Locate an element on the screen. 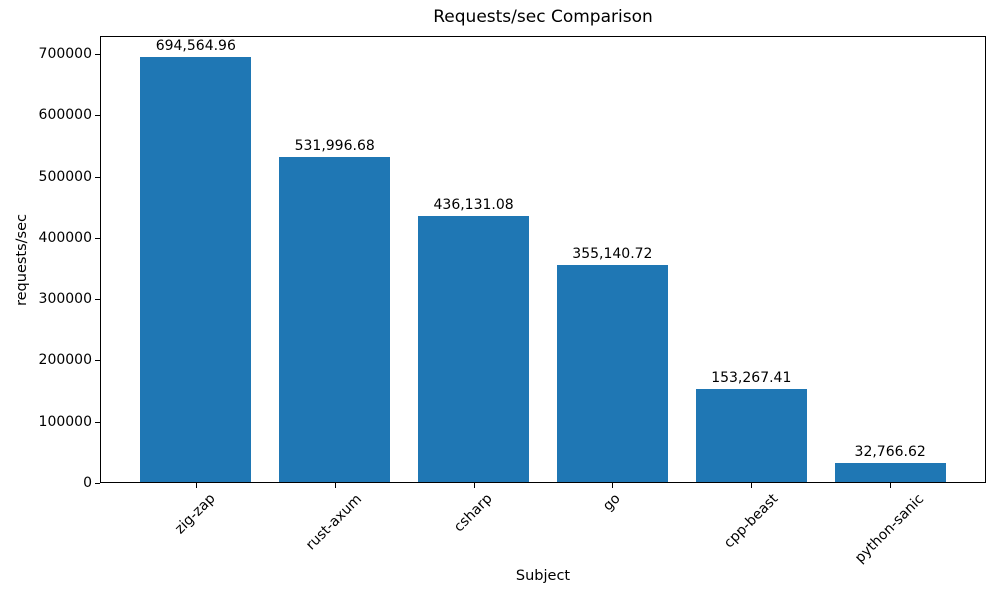 The height and width of the screenshot is (600, 1000). bar-value-label: 694,564.96 is located at coordinates (195, 46).